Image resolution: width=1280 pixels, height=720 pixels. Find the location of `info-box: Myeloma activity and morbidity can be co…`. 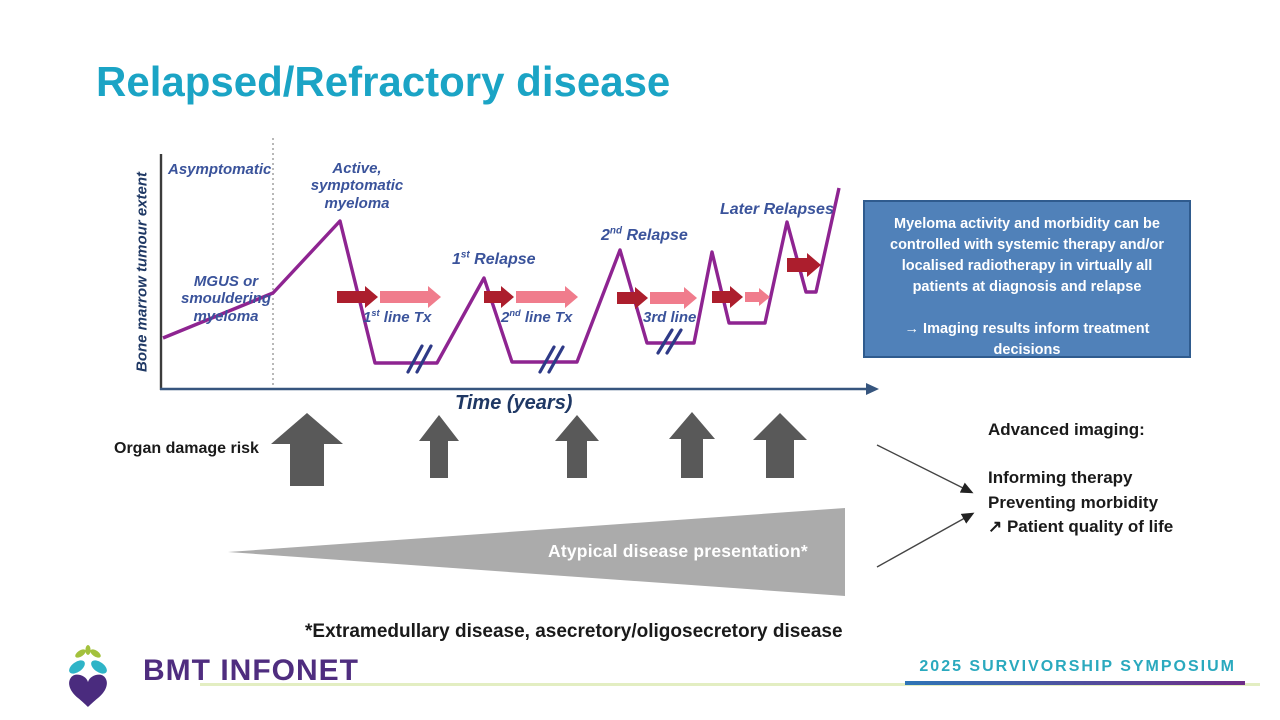

info-box: Myeloma activity and morbidity can be co… is located at coordinates (1027, 279).